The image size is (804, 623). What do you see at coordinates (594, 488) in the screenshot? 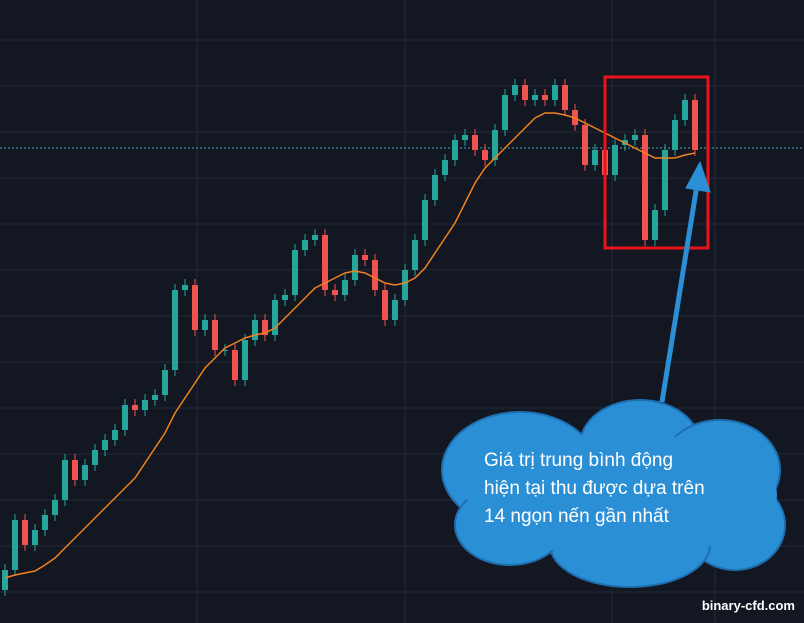
I see `annotation-line: hiện tại thu được dựa trên` at bounding box center [594, 488].